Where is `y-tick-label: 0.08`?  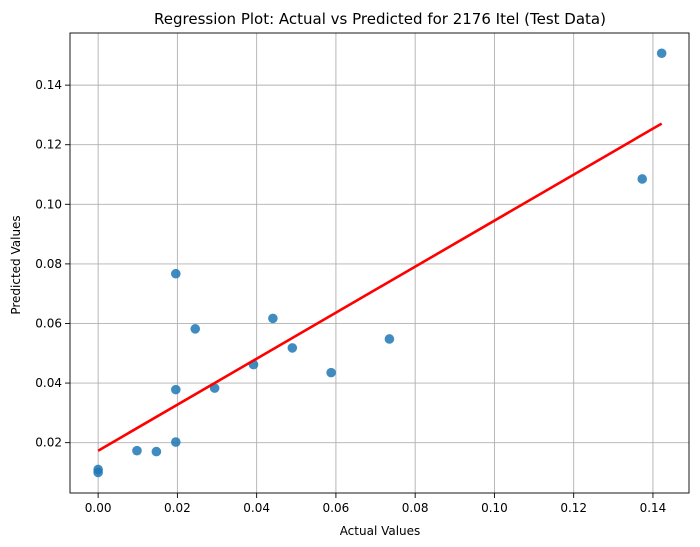
y-tick-label: 0.08 is located at coordinates (48, 264).